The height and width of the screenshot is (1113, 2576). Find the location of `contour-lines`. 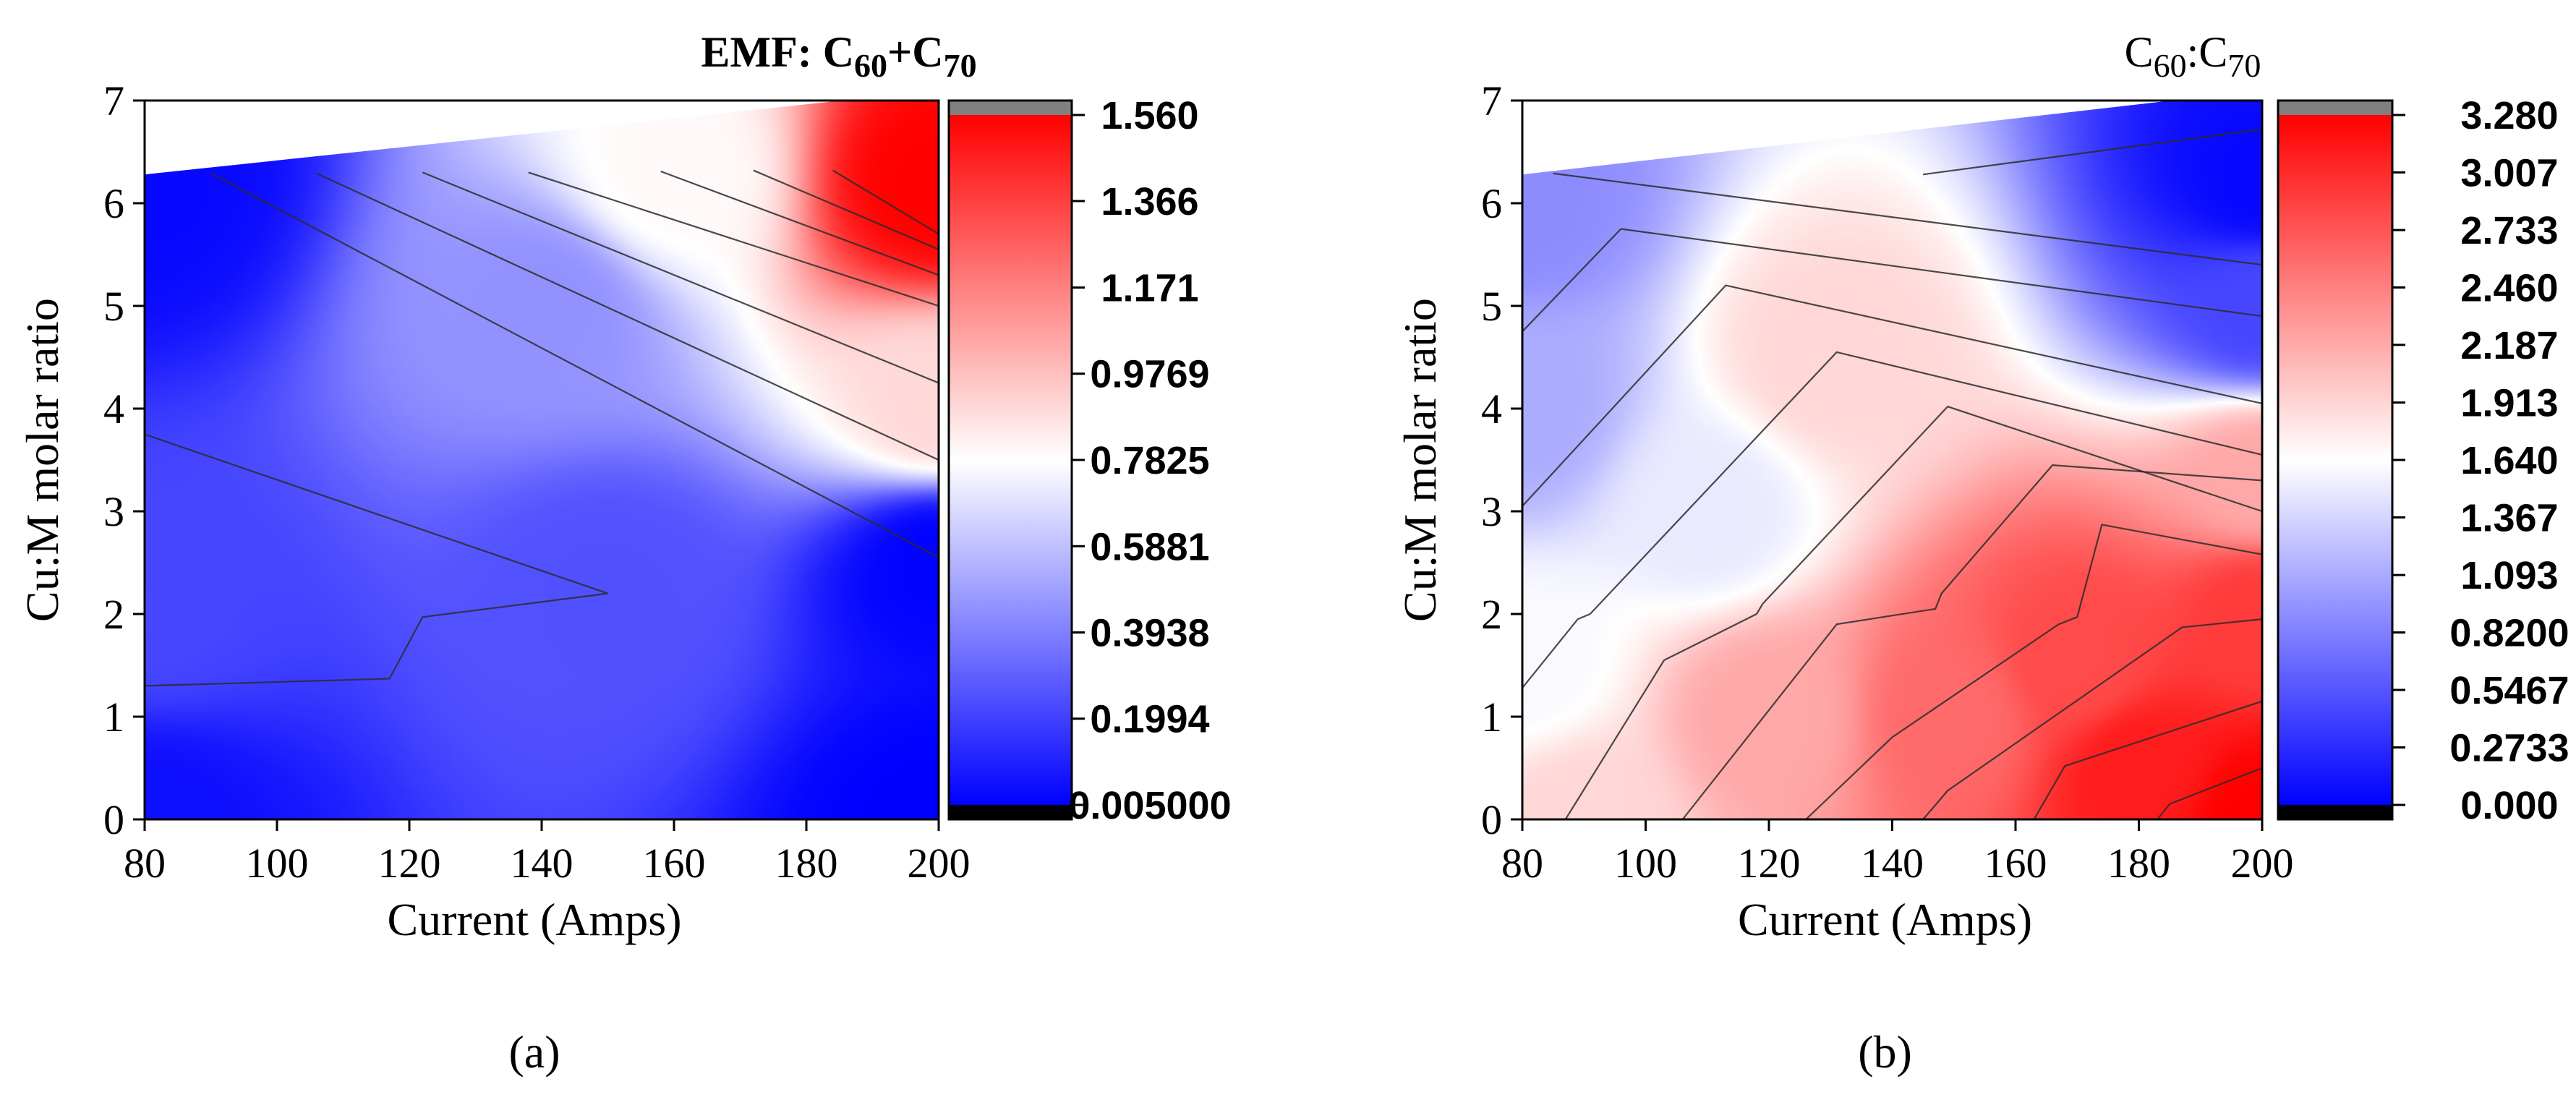

contour-lines is located at coordinates (542, 428).